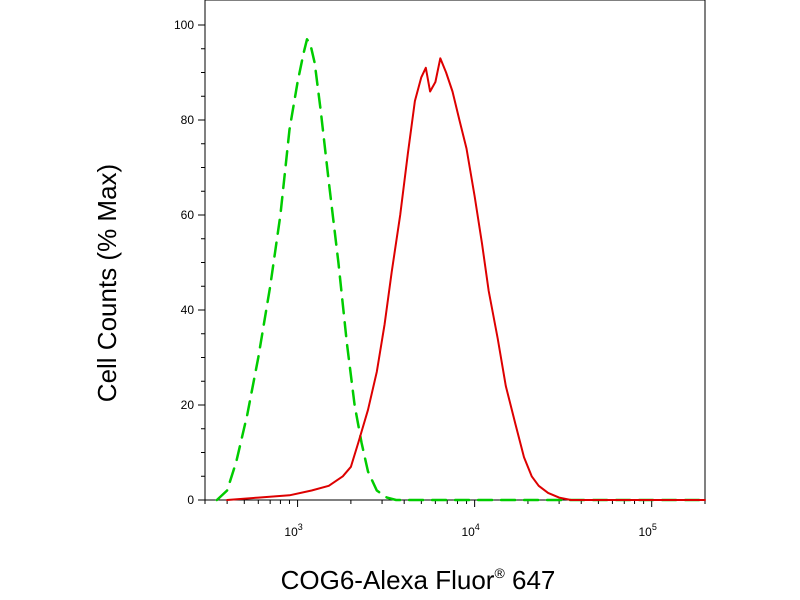  I want to click on y-tick-label: 60, so click(188, 215).